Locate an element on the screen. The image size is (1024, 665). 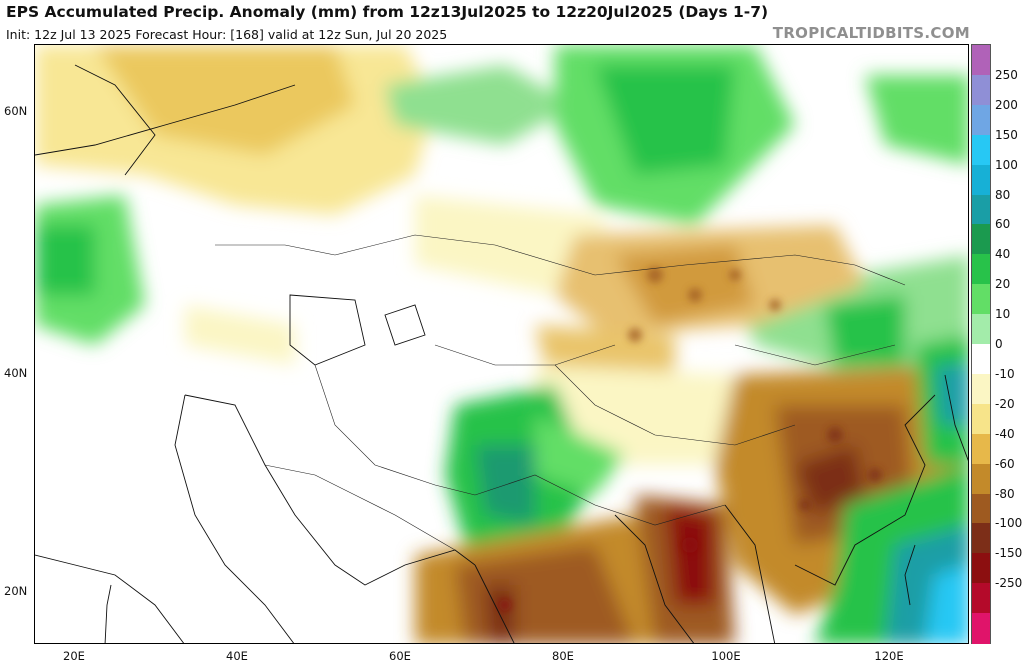
colorbar-tick-label: -10 is located at coordinates (1005, 373).